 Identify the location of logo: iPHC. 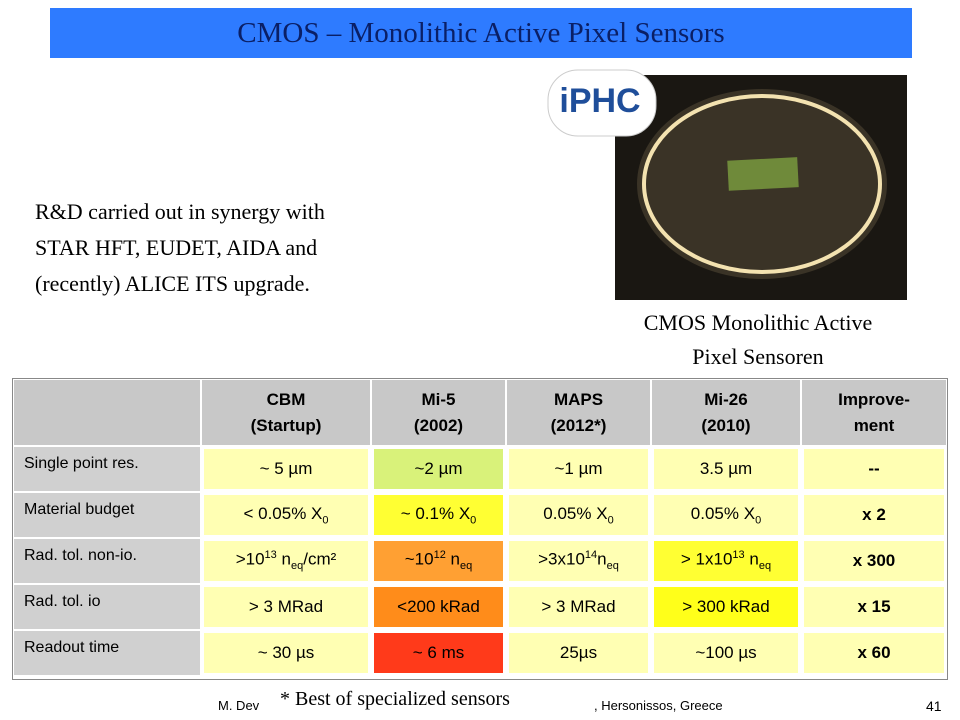
(599, 101).